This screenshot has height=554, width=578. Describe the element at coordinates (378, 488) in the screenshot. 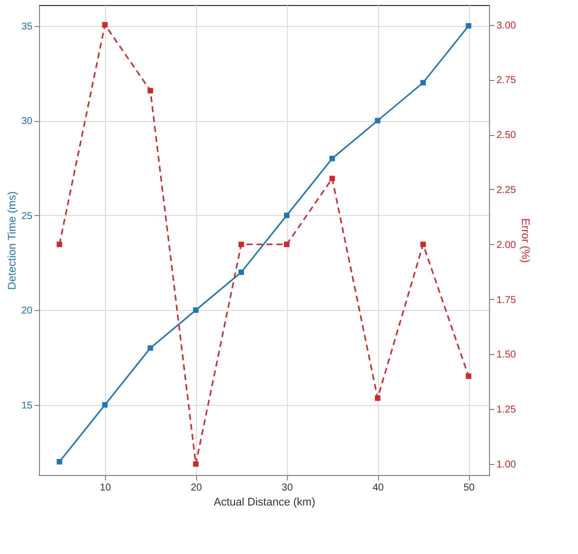

I see `x-tick-label: 40` at that location.